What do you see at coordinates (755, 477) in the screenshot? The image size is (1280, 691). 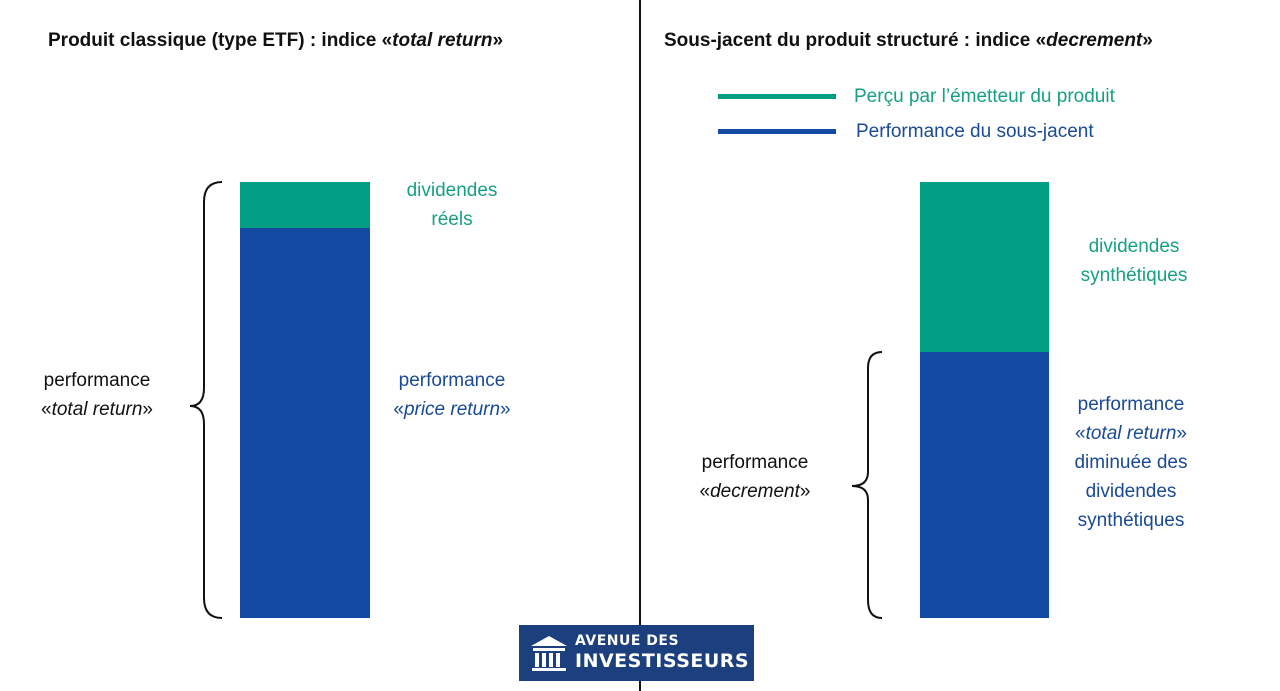 I see `right-decrement-label: performance «decrement»` at bounding box center [755, 477].